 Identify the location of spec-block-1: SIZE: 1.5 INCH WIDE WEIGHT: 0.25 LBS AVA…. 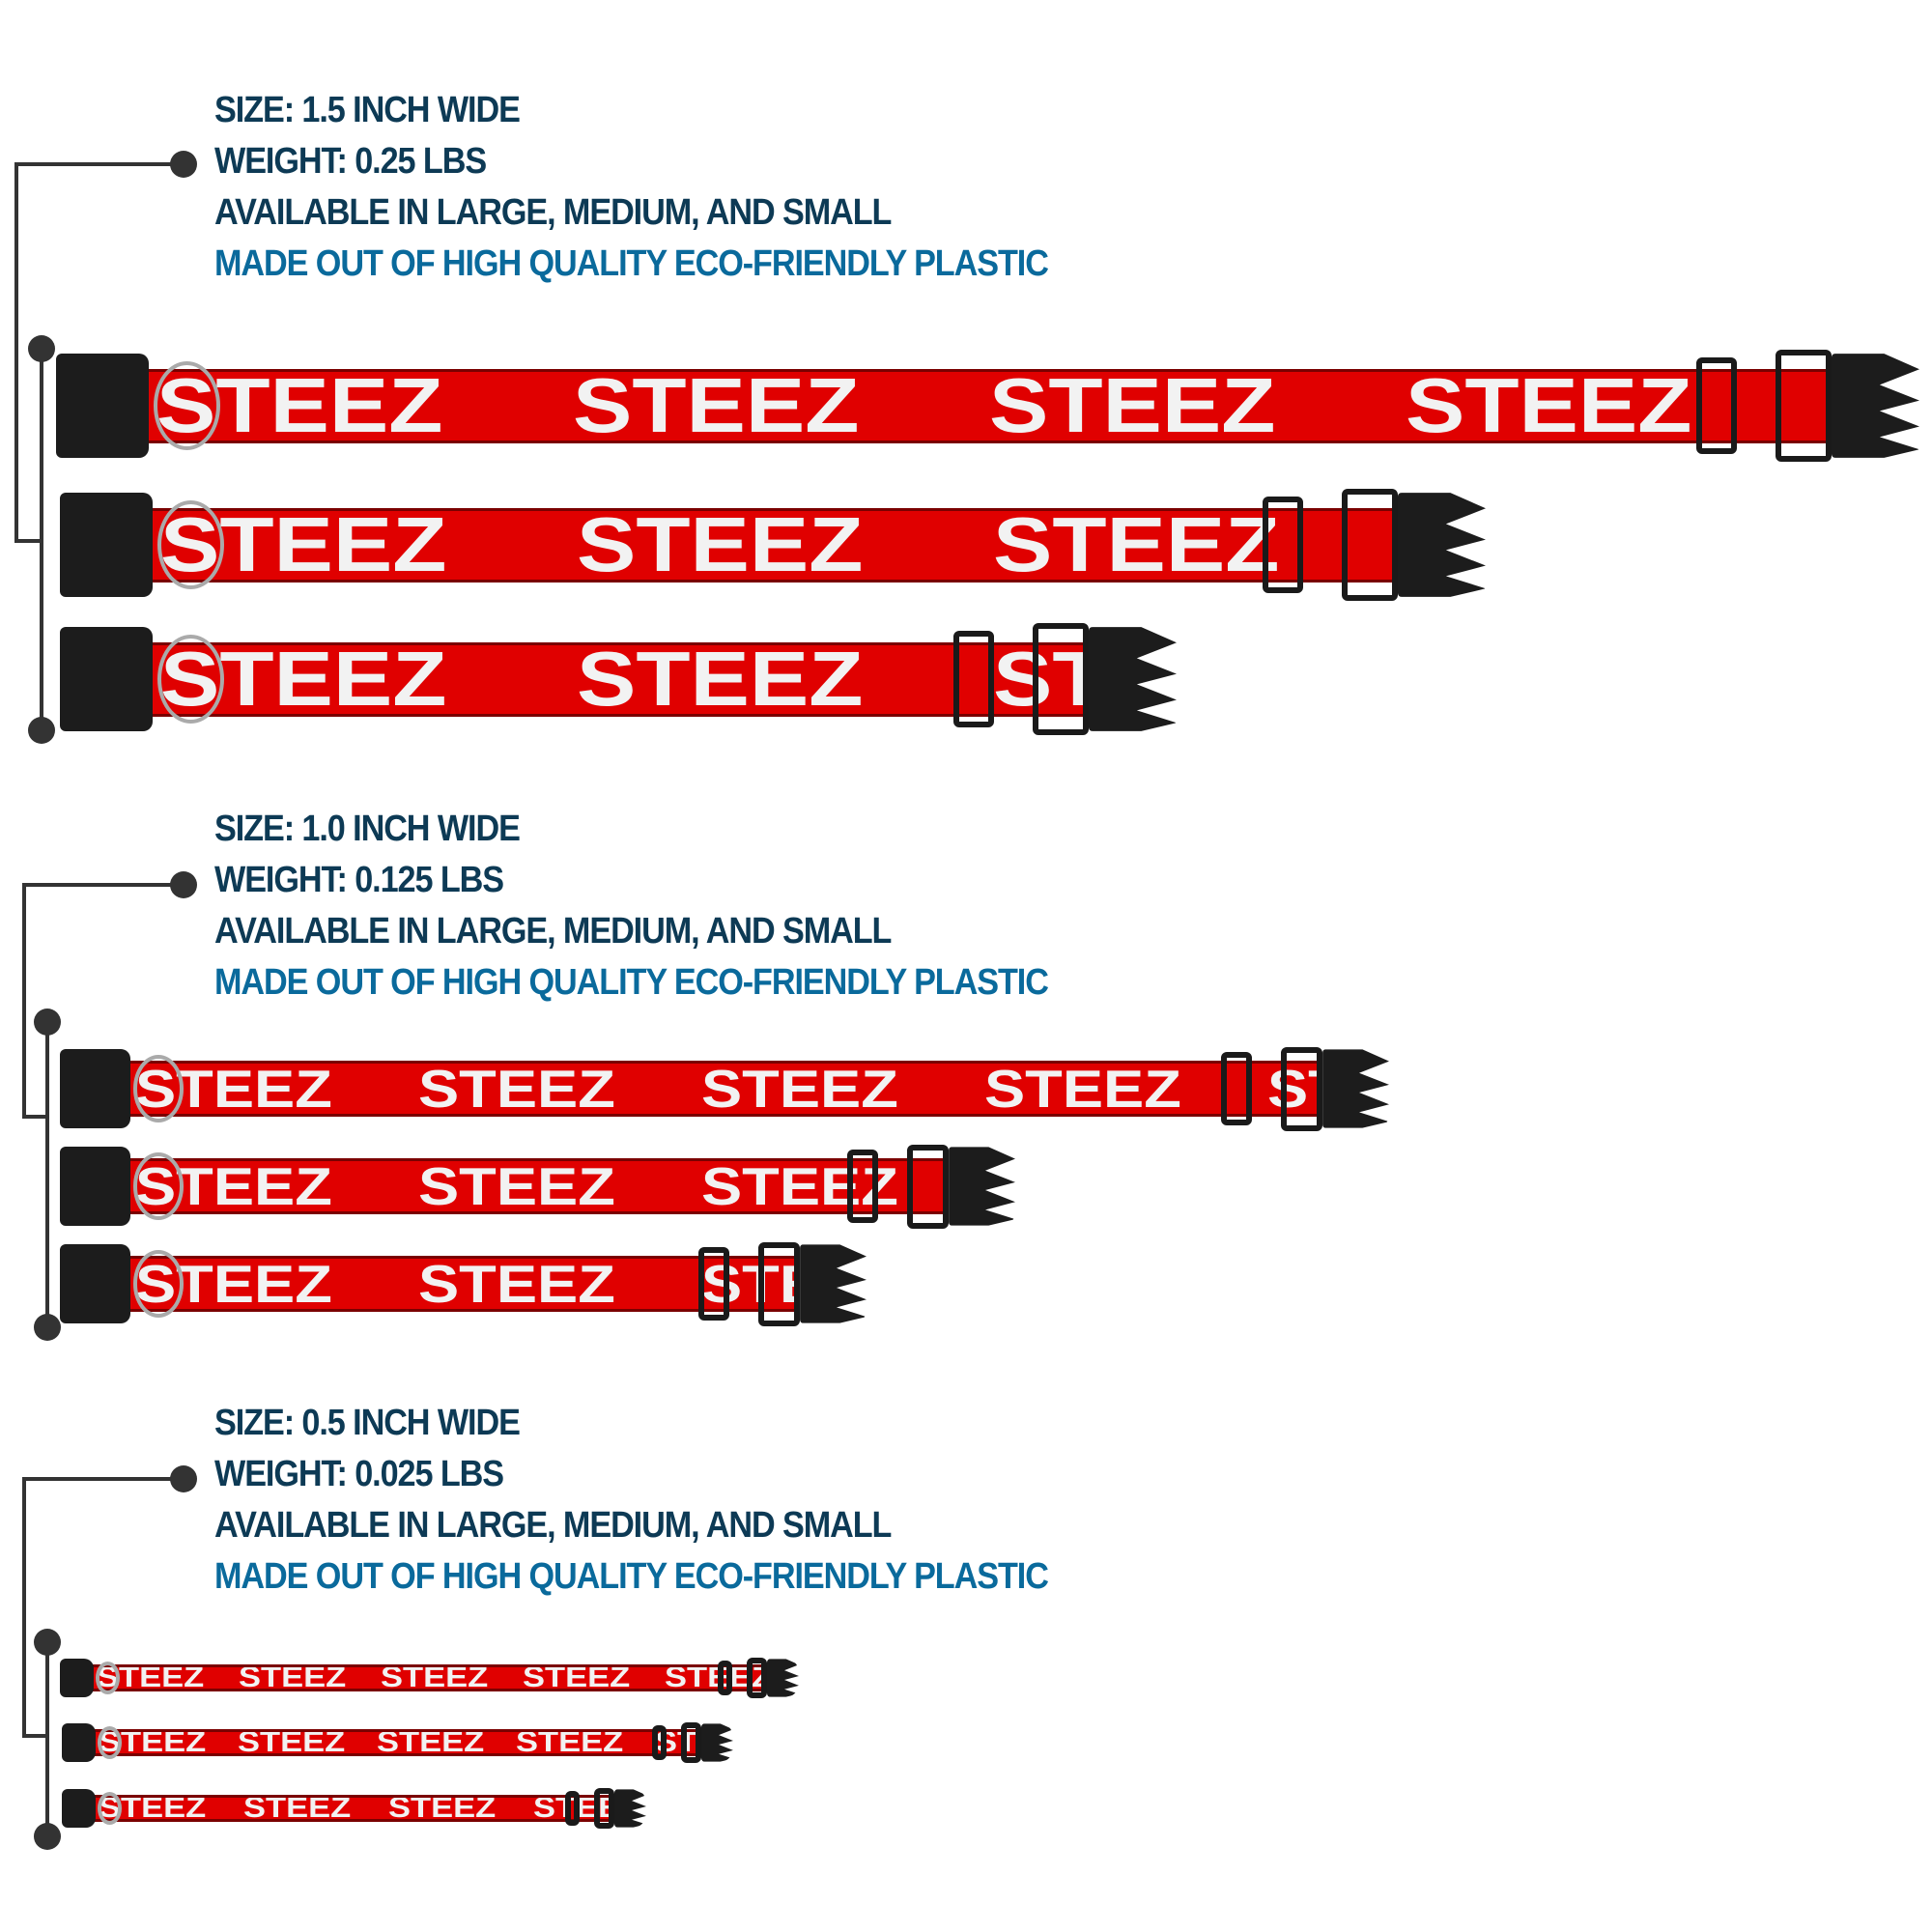
(677, 187).